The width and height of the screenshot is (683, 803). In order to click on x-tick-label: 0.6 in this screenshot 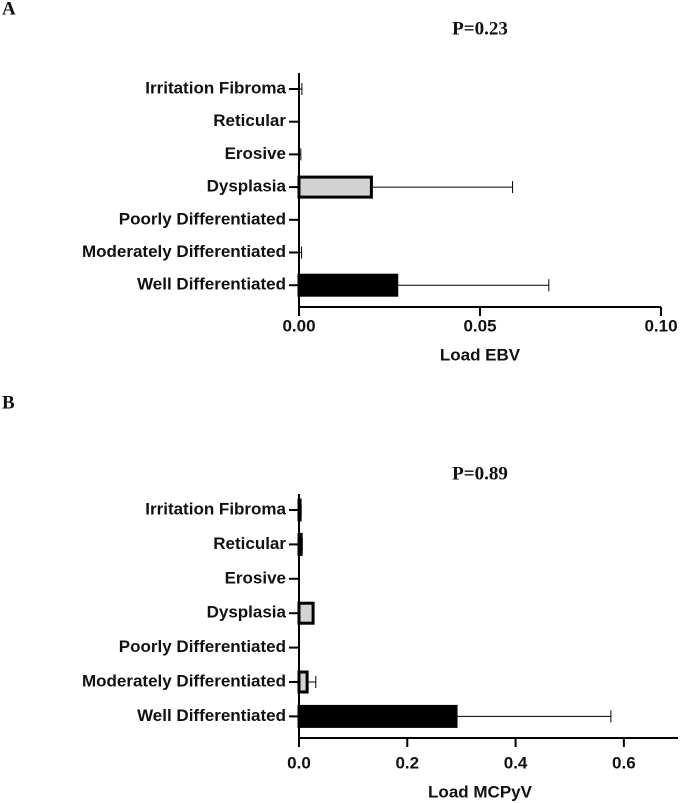, I will do `click(624, 762)`.